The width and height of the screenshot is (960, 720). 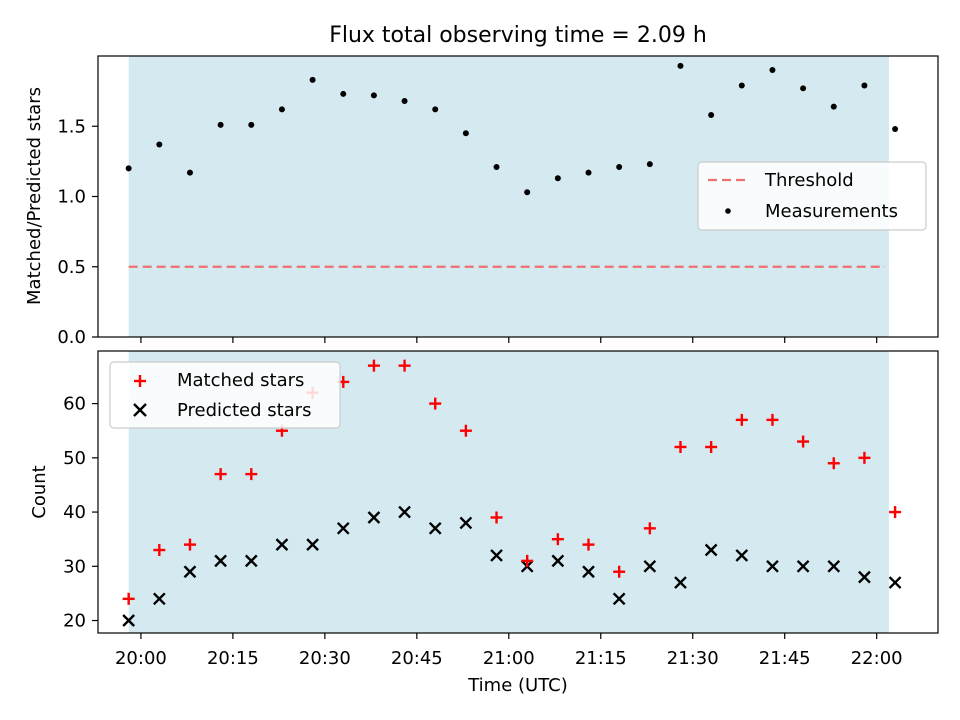 What do you see at coordinates (141, 658) in the screenshot?
I see `x-tick-label: 20:00` at bounding box center [141, 658].